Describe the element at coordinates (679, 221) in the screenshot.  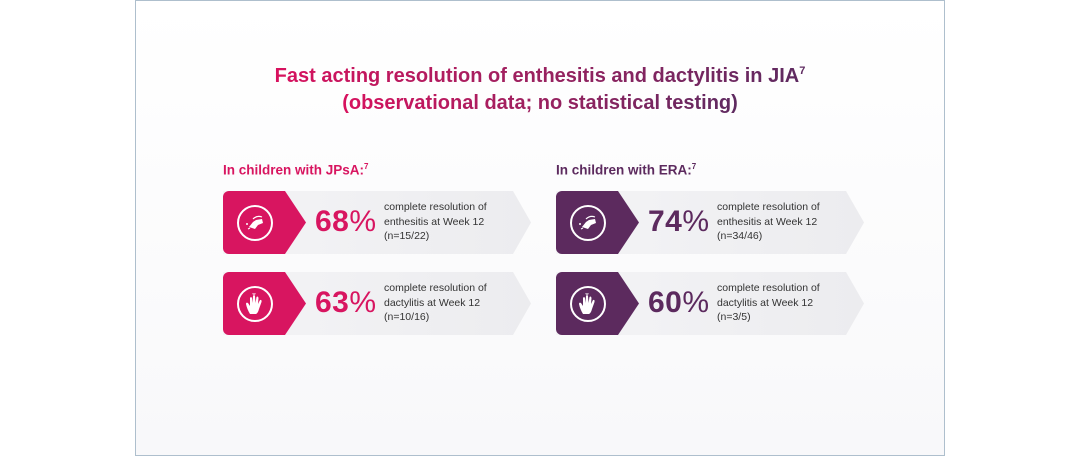
I see `stat-percentage: 74%` at that location.